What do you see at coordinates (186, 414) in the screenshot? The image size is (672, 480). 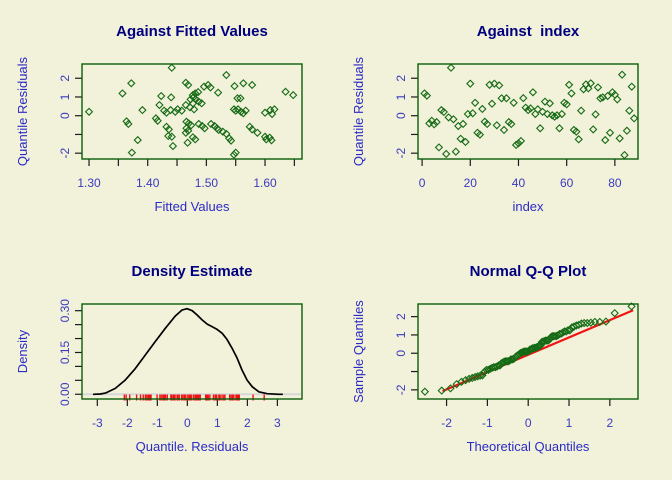 I see `x-axis: -3 -2 -1 0 1 2 3` at bounding box center [186, 414].